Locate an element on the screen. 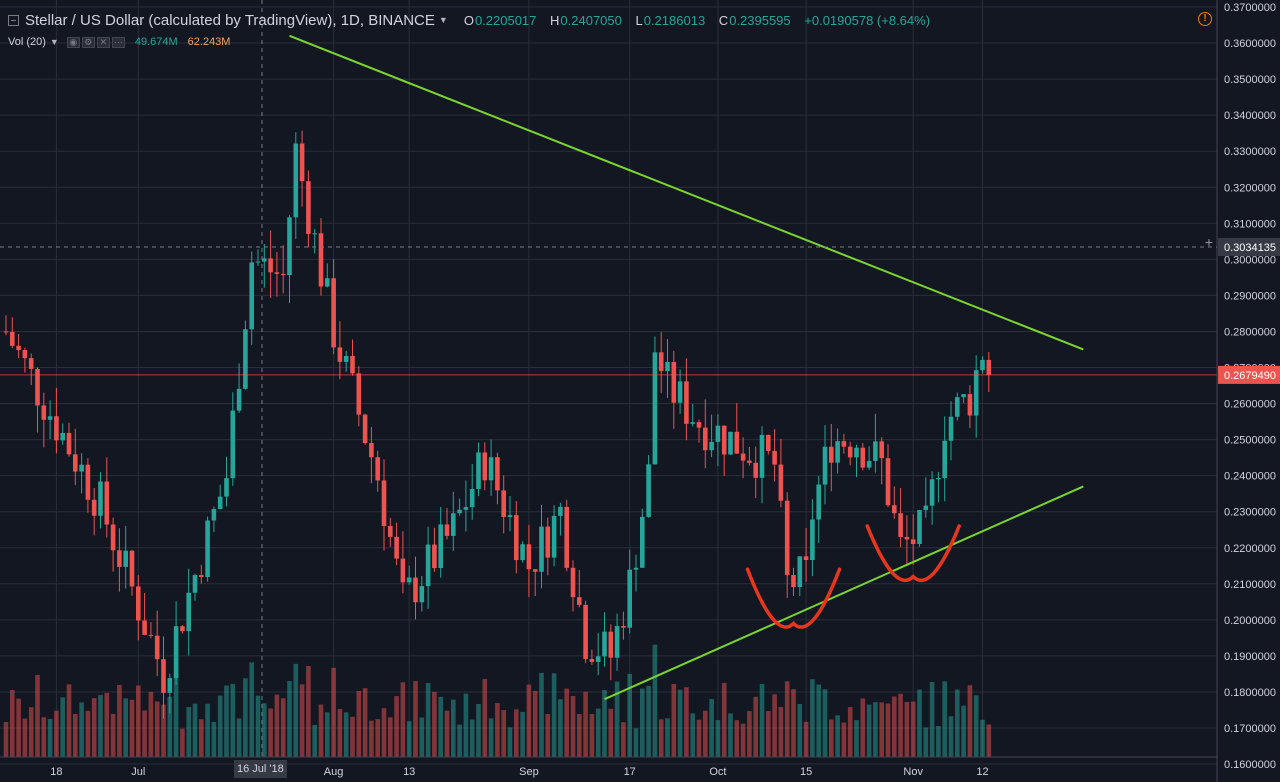  delete-icon: ✕ is located at coordinates (103, 42).